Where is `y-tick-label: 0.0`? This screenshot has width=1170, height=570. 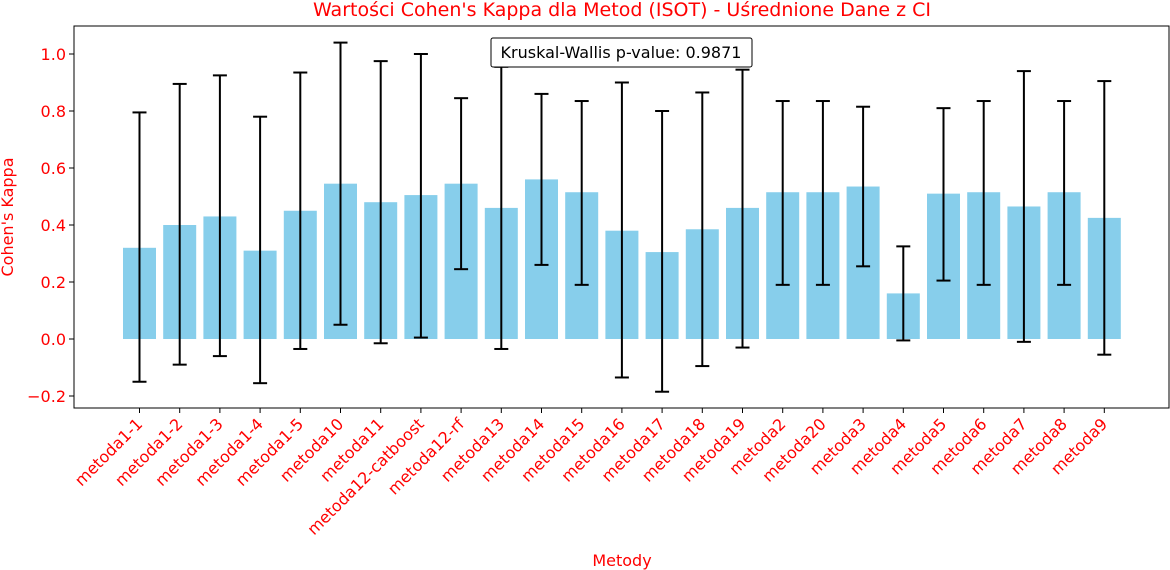 y-tick-label: 0.0 is located at coordinates (53, 339).